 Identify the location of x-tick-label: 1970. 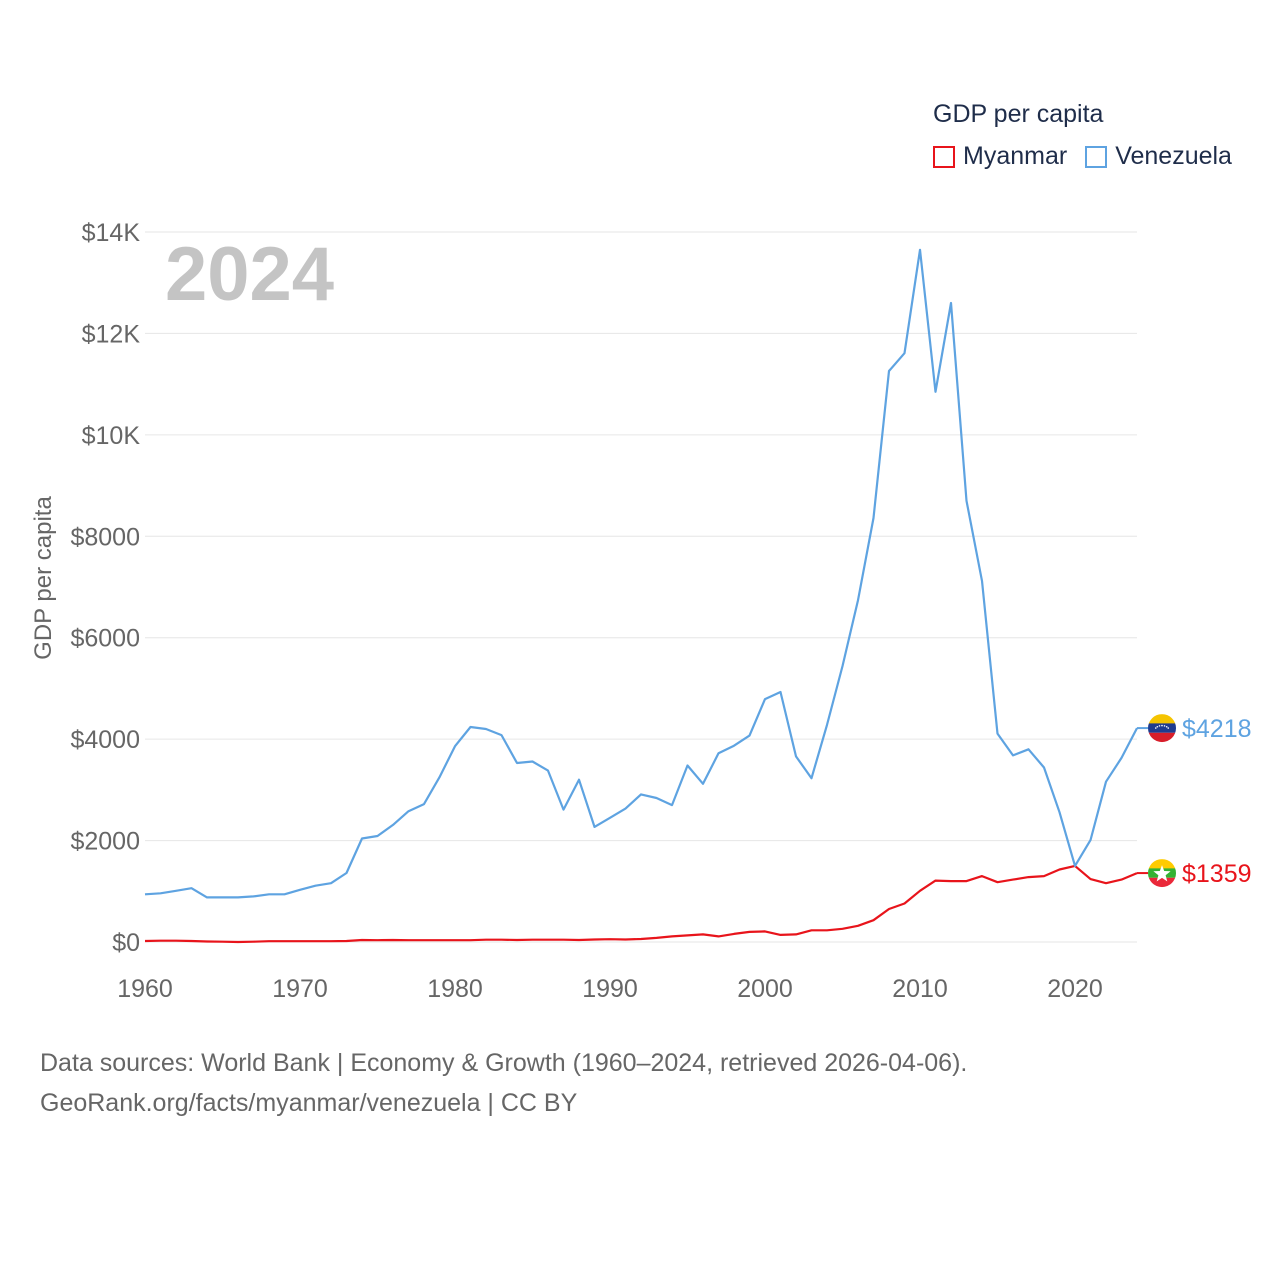
(300, 989).